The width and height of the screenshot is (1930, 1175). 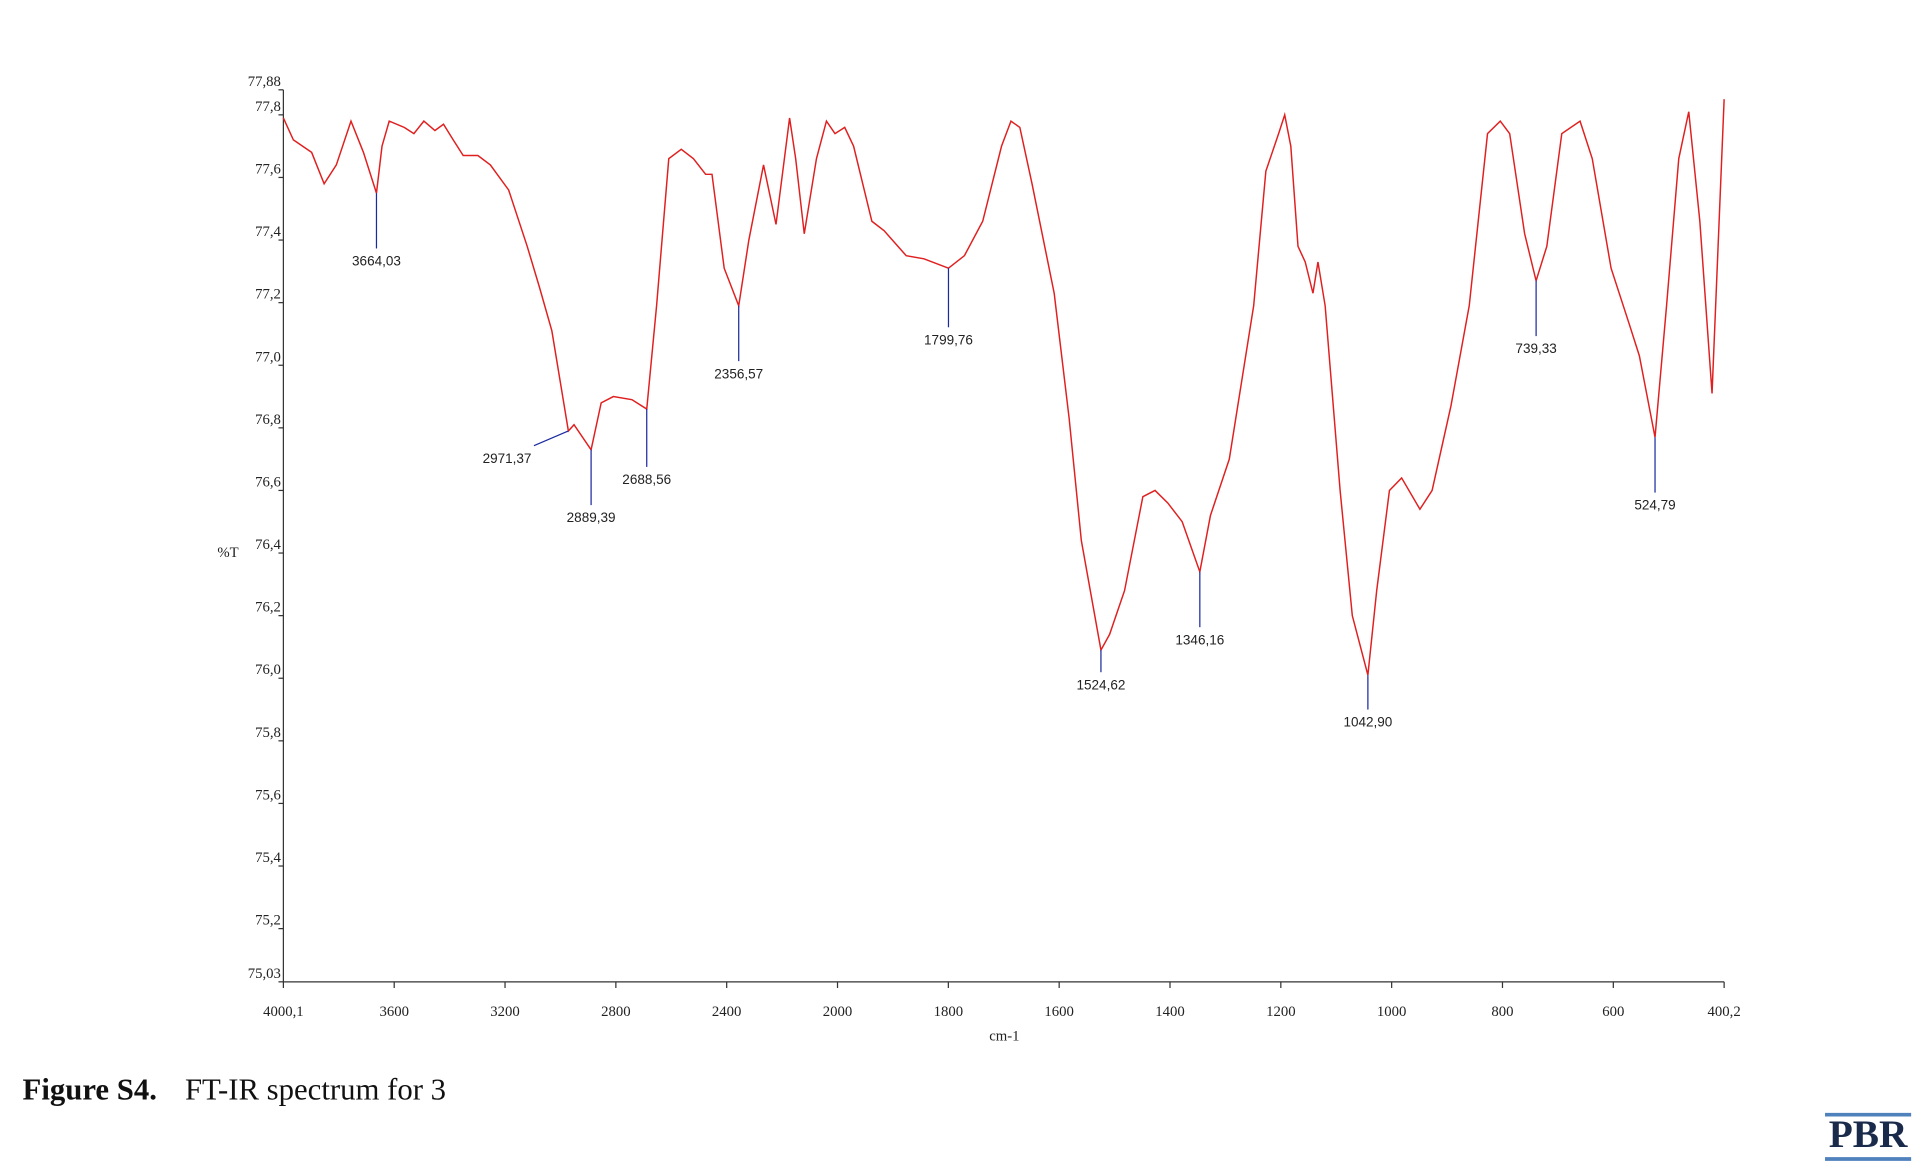 What do you see at coordinates (264, 974) in the screenshot?
I see `y-tick-label: 75,03` at bounding box center [264, 974].